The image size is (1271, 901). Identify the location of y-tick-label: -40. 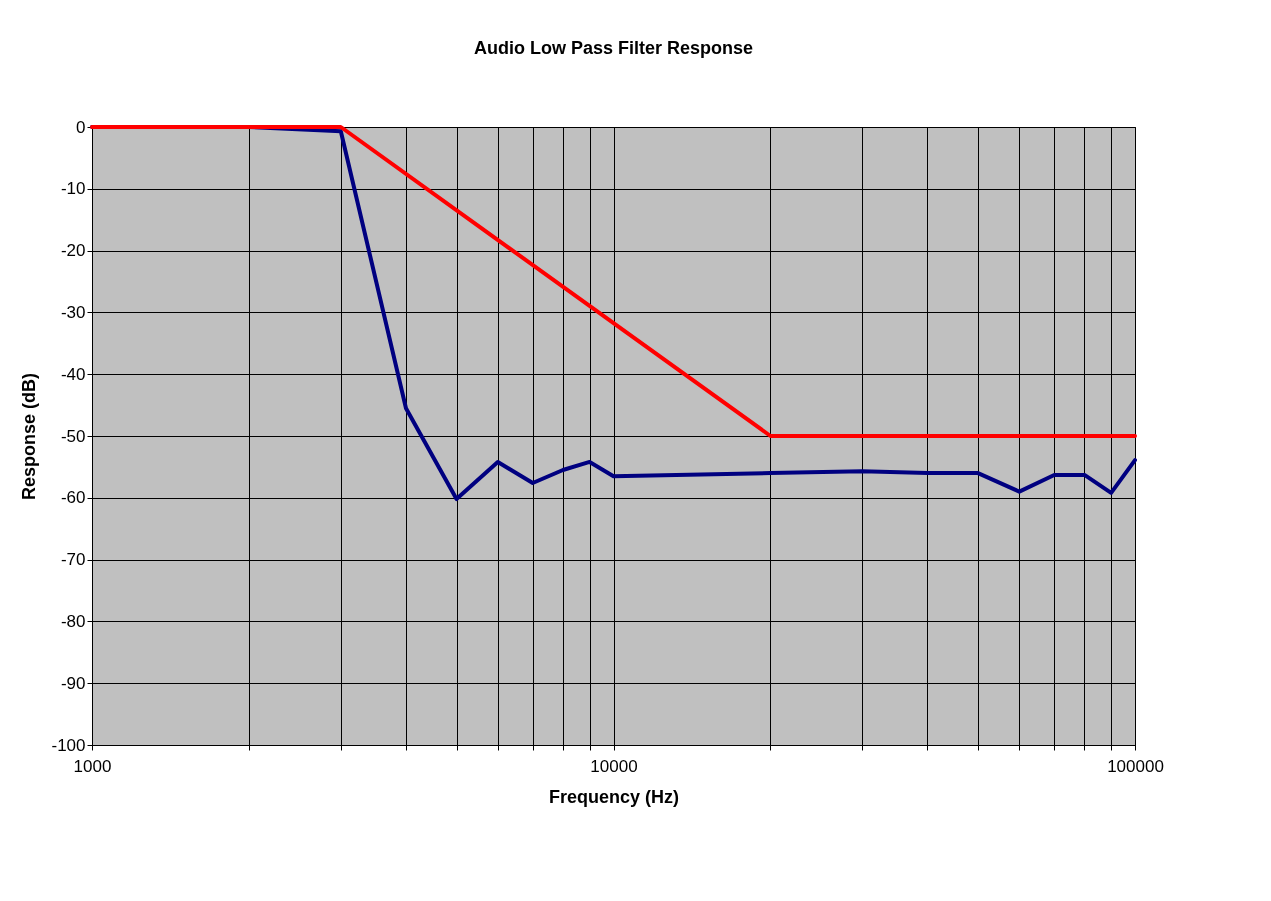
(73, 374).